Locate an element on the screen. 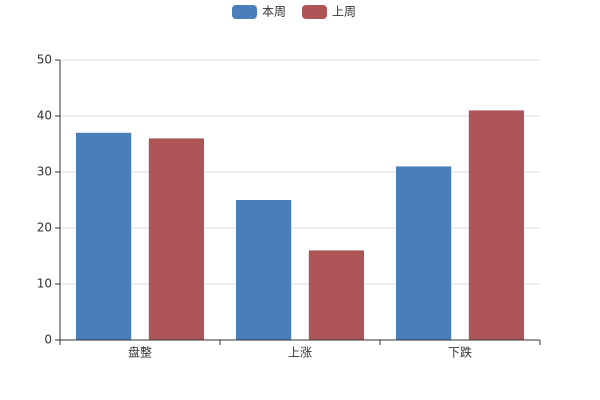 The width and height of the screenshot is (600, 400). x-tick-label: 盘整 is located at coordinates (140, 352).